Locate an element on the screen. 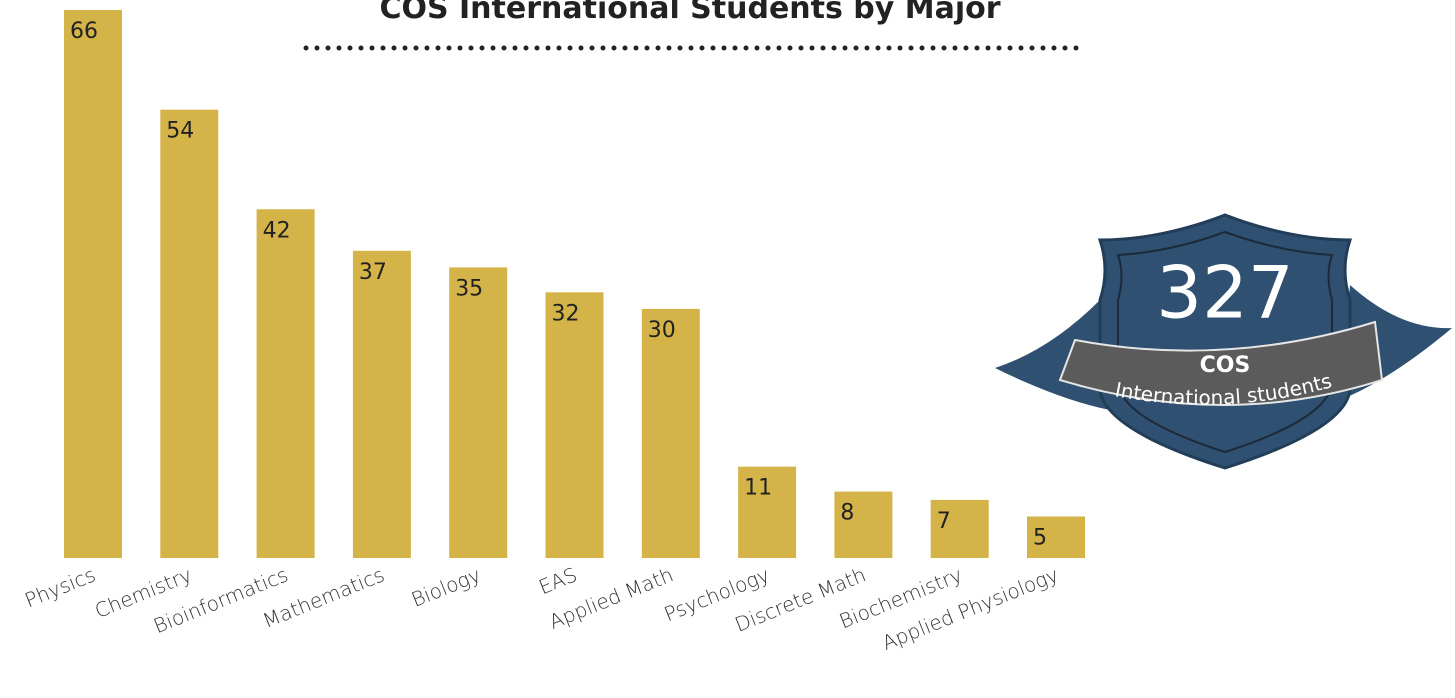 The image size is (1455, 698). badge-total: 327 is located at coordinates (1224, 293).